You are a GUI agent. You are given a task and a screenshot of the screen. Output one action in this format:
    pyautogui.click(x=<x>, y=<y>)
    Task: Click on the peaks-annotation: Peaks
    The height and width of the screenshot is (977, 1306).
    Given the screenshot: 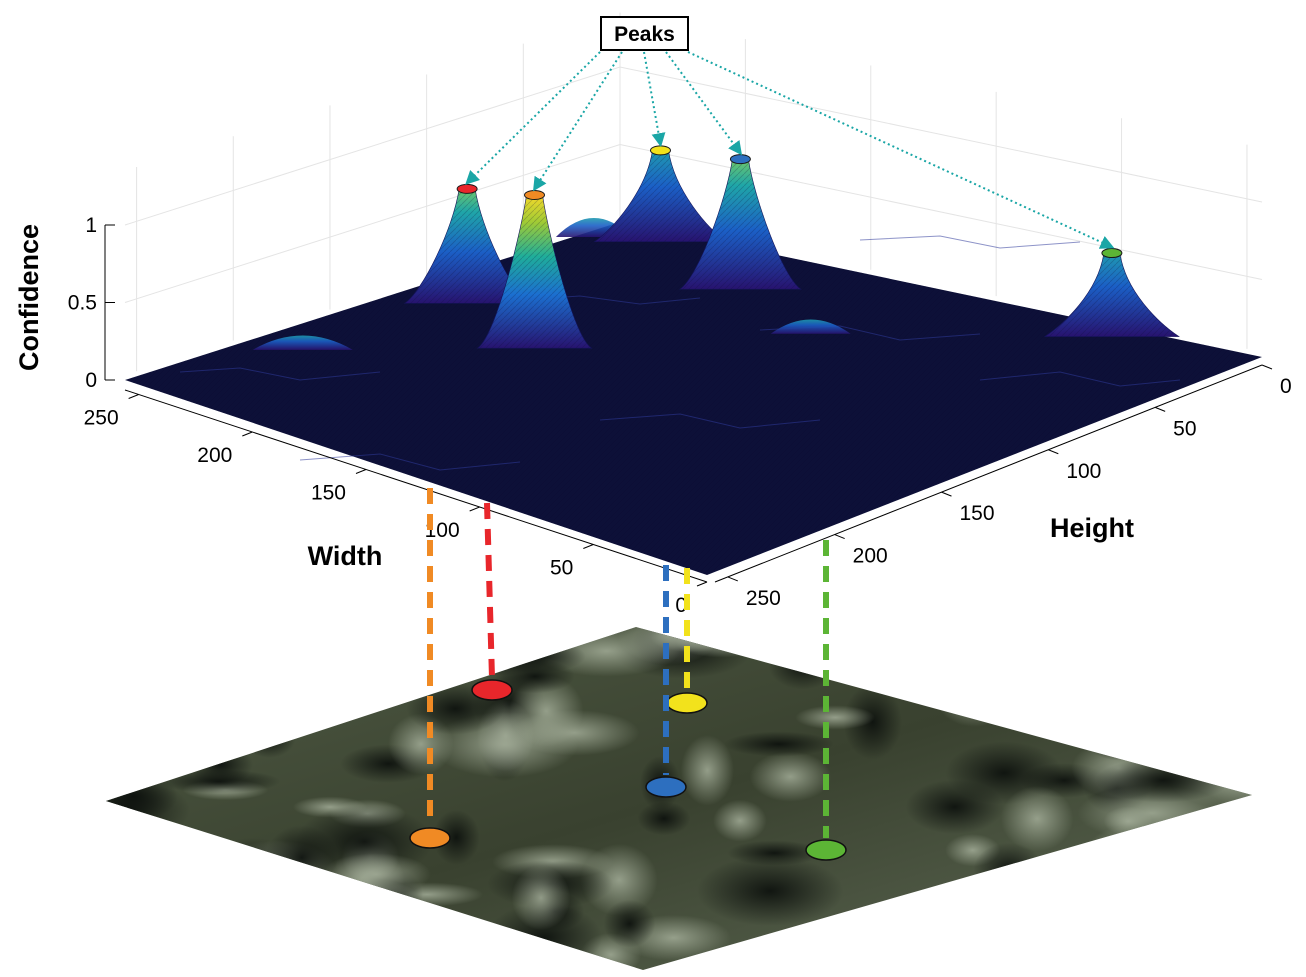 What is the action you would take?
    pyautogui.click(x=644, y=33)
    